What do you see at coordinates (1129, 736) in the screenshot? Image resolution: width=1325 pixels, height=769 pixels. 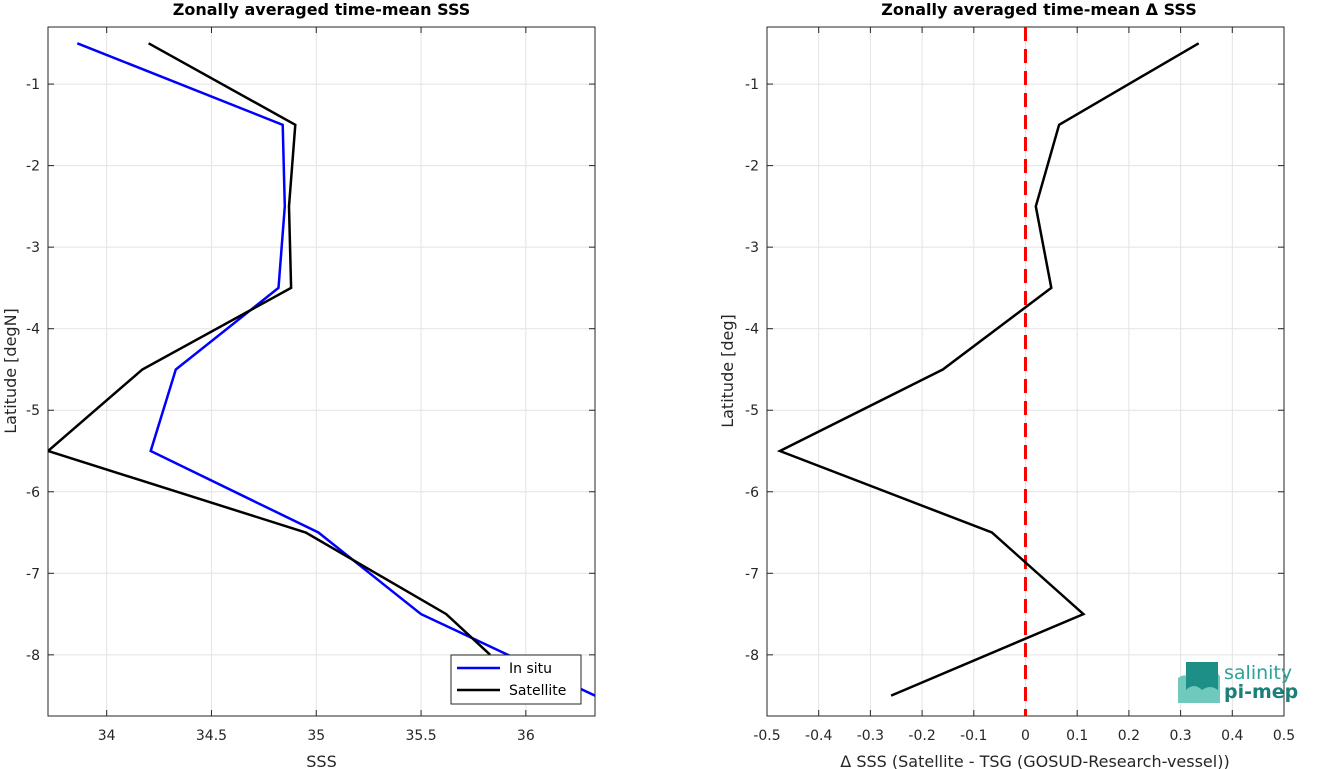 I see `right-xtick-label: 0.2` at bounding box center [1129, 736].